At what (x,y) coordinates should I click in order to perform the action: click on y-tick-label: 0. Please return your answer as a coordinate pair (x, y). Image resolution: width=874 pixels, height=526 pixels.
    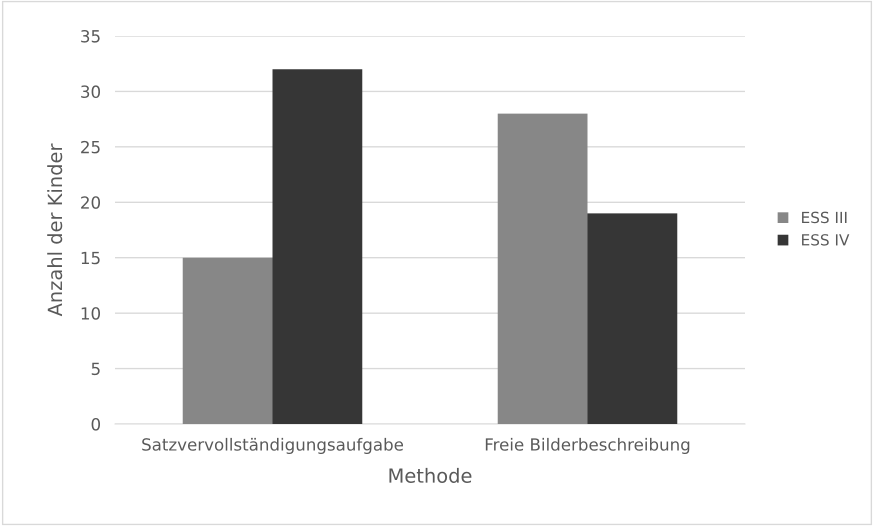
    Looking at the image, I should click on (96, 424).